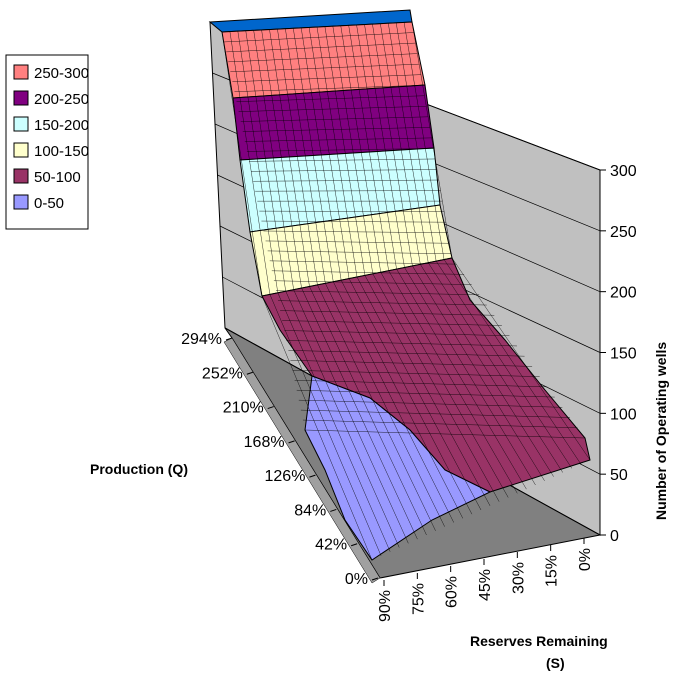 The width and height of the screenshot is (682, 683). I want to click on x-axis-title-line1: Reserves Remaining, so click(539, 641).